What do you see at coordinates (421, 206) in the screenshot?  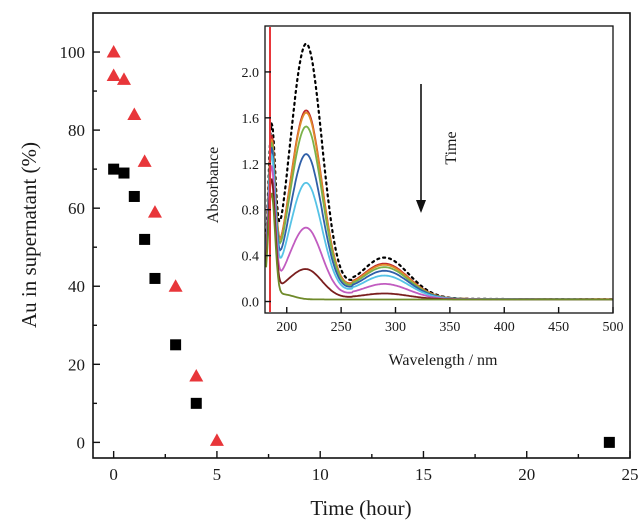 I see `time-arrow-head` at bounding box center [421, 206].